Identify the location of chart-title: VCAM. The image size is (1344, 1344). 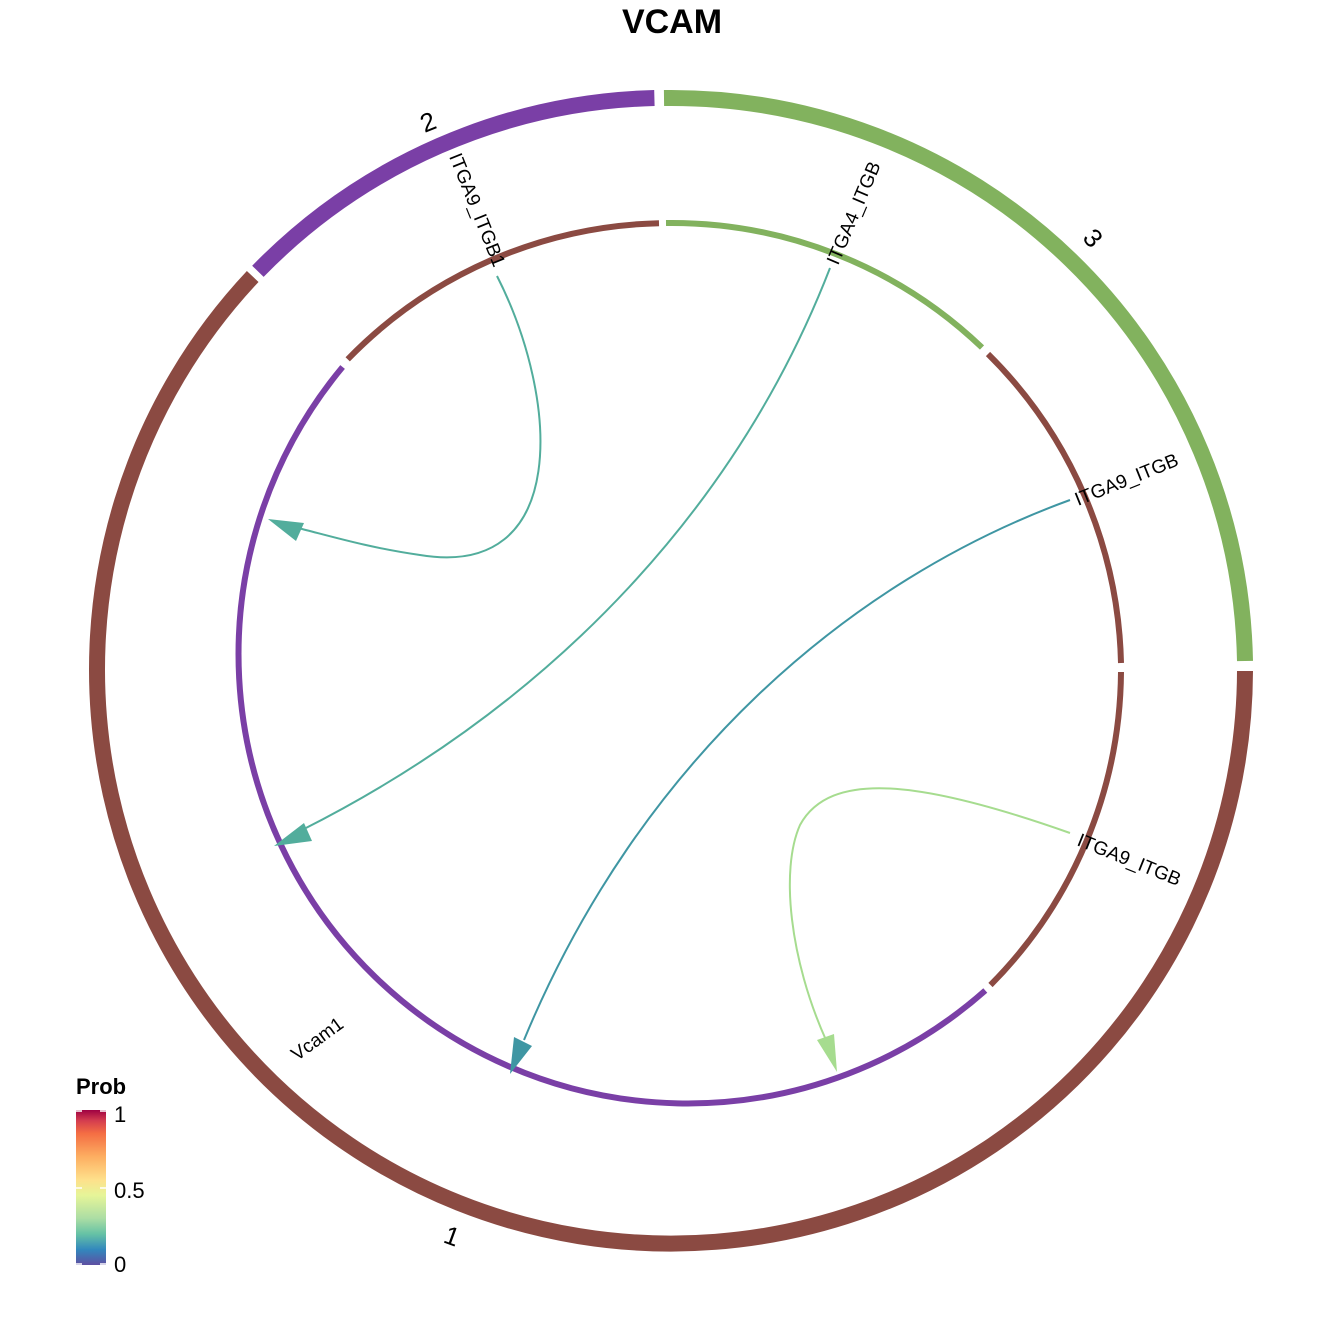
(672, 22).